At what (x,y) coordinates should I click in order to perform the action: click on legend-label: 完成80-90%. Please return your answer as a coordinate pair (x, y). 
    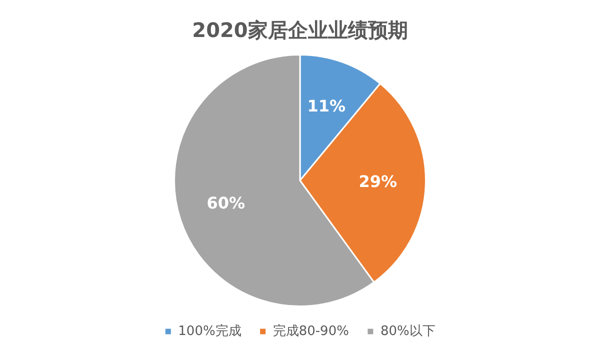
    Looking at the image, I should click on (310, 330).